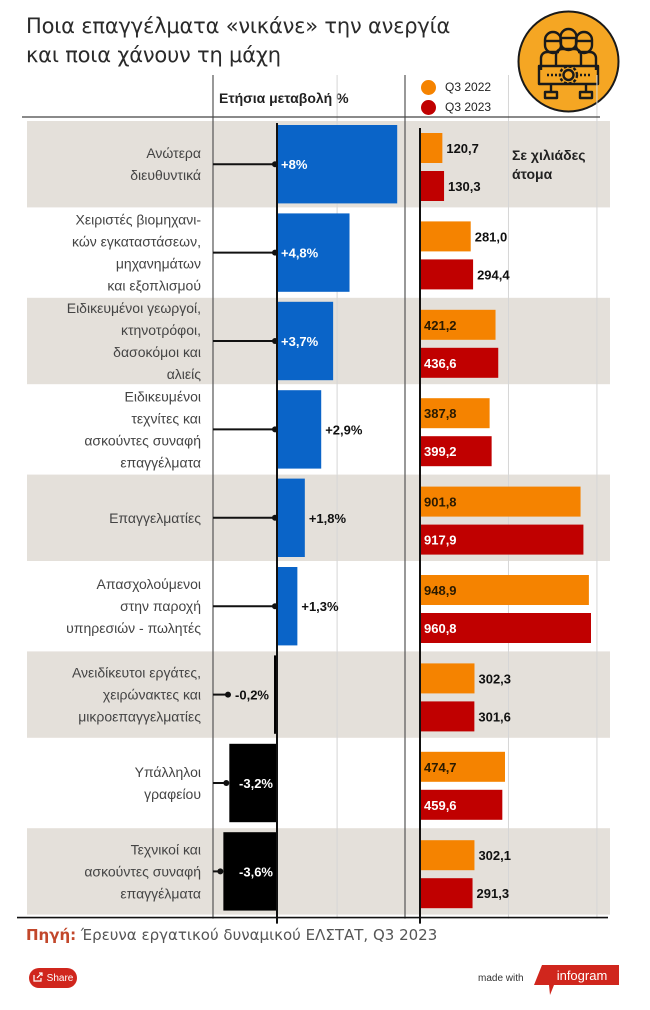 The height and width of the screenshot is (1010, 650). Describe the element at coordinates (168, 783) in the screenshot. I see `category-label: Υπάλληλοι γραφείου` at that location.